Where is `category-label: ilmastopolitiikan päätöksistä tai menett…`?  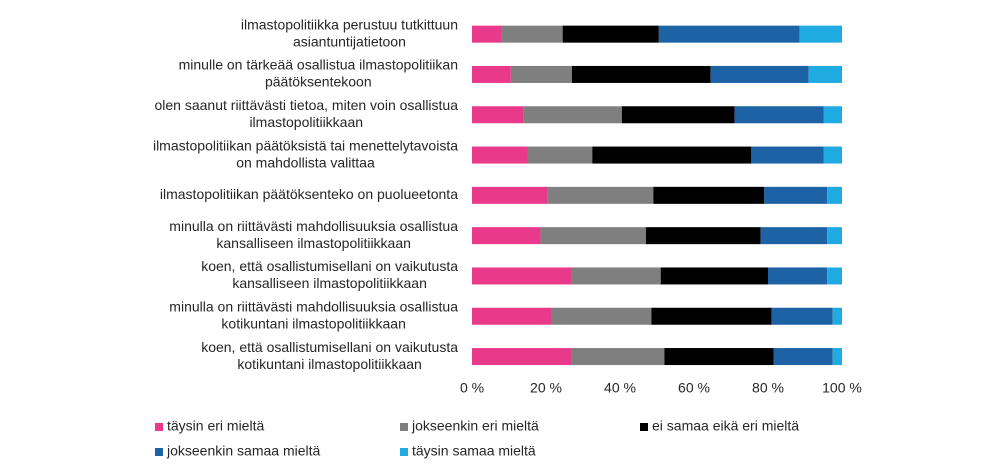 category-label: ilmastopolitiikan päätöksistä tai menett… is located at coordinates (305, 153).